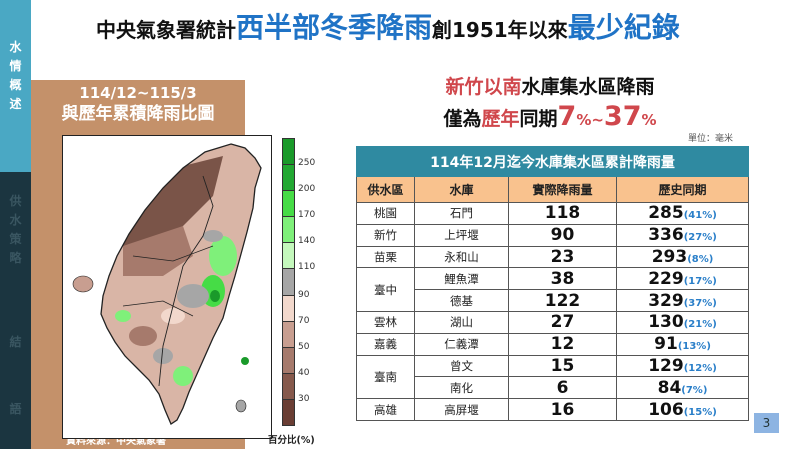 This screenshot has width=800, height=449. What do you see at coordinates (700, 281) in the screenshot?
I see `percent-value: (17%)` at bounding box center [700, 281].